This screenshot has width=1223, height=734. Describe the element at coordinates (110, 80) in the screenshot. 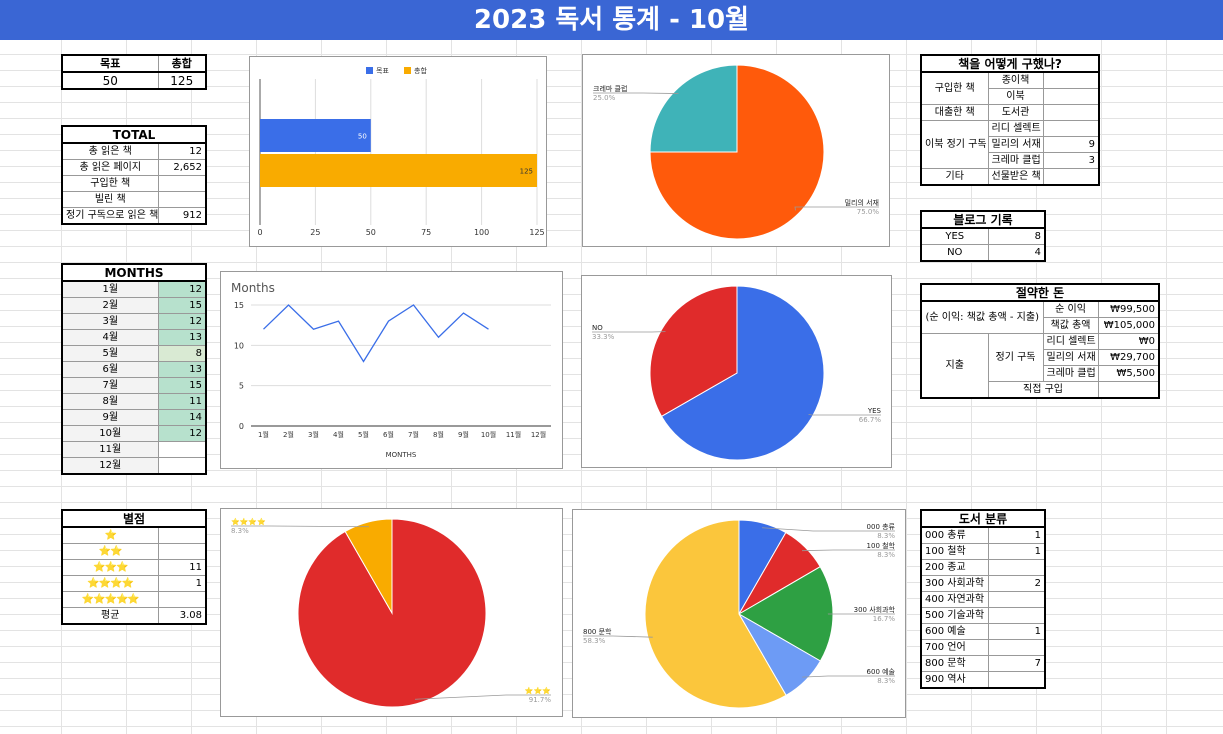

I see `goal-value: 50` at that location.